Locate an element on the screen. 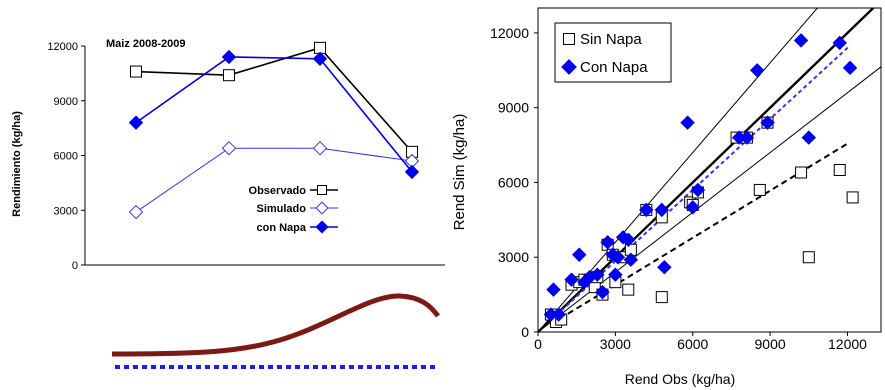 The image size is (885, 390). left-y-ticks: 0 3000 6000 9000 12000 is located at coordinates (66, 156).